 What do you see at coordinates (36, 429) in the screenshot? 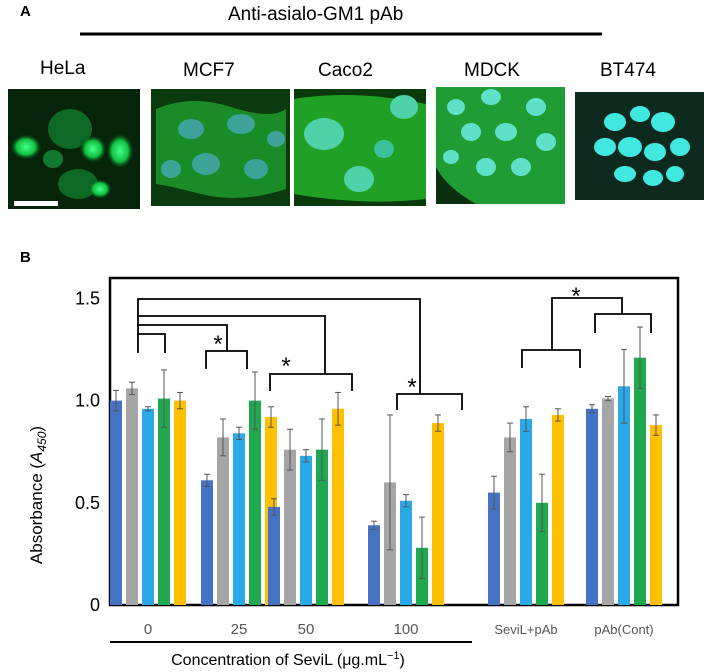
I see `y-label-close: )` at bounding box center [36, 429].